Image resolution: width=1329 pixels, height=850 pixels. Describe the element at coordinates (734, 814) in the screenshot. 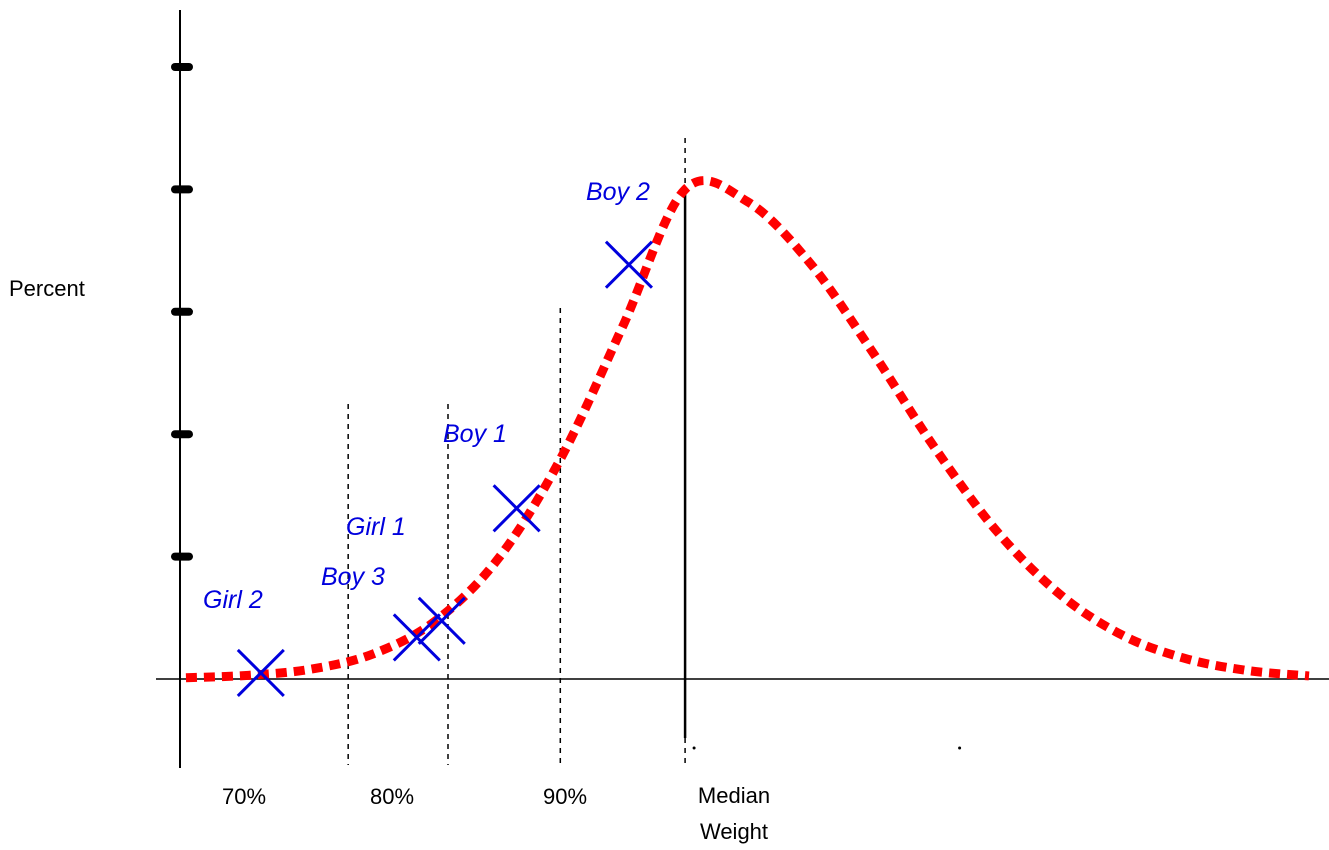

I see `median-weight-label: Median Weight` at that location.